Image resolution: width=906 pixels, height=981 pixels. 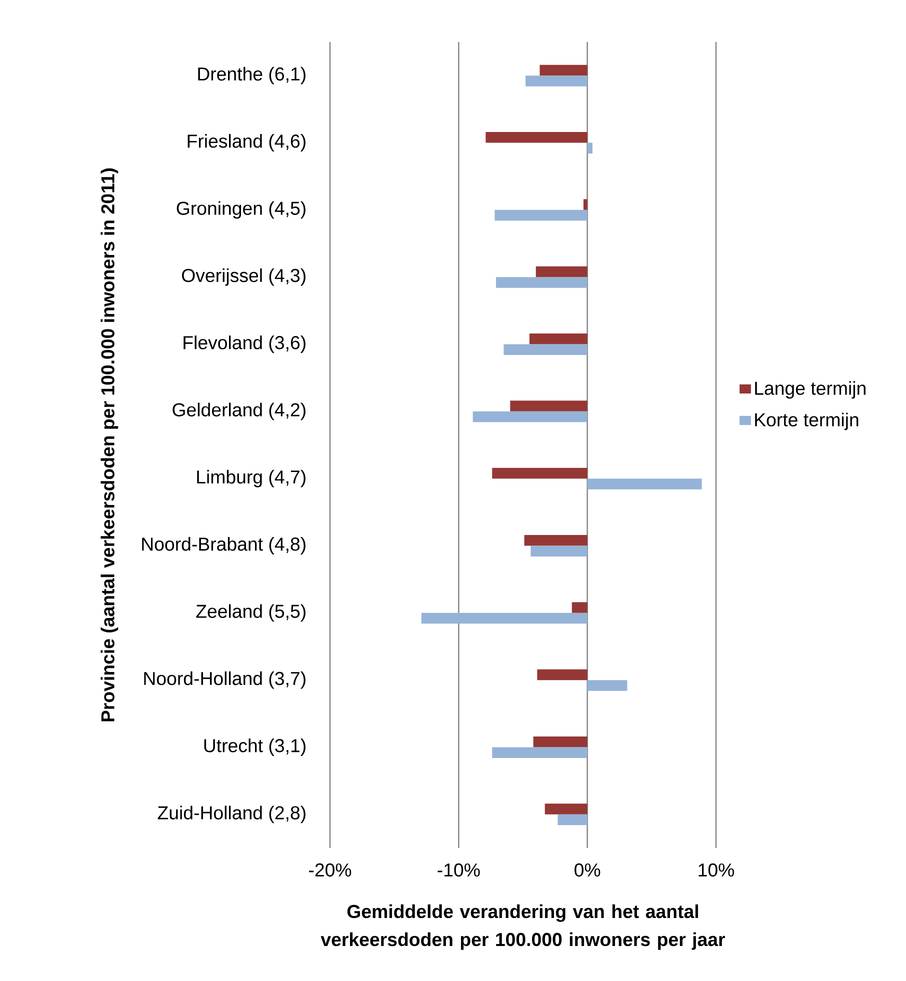 I want to click on x-tick-label: 10%, so click(x=716, y=870).